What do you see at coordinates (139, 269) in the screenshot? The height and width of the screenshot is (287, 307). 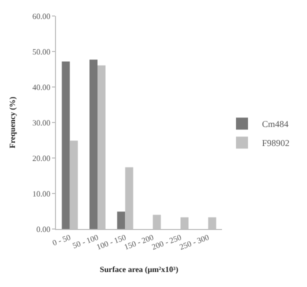 I see `x-axis-title: Surface area (μm²x10³)` at bounding box center [139, 269].